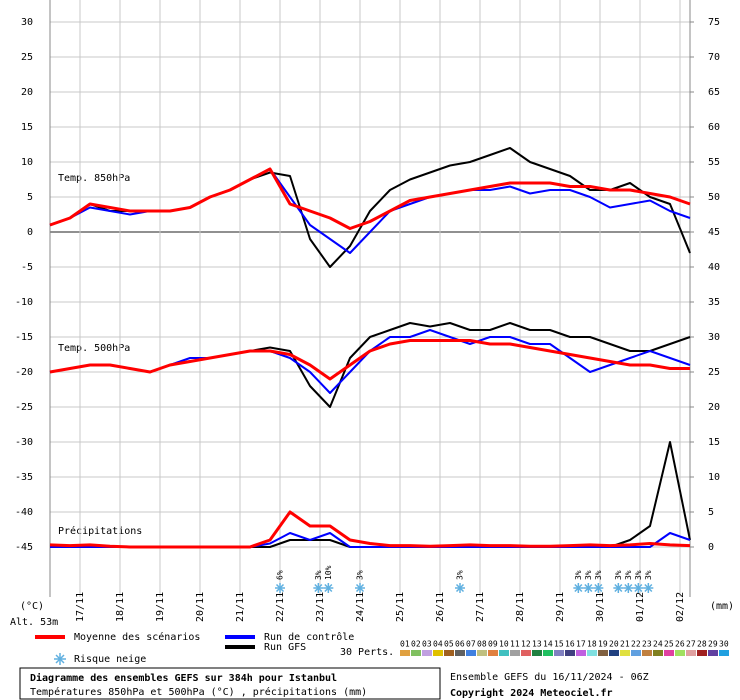  I want to click on pert-label: 14, so click(548, 644).